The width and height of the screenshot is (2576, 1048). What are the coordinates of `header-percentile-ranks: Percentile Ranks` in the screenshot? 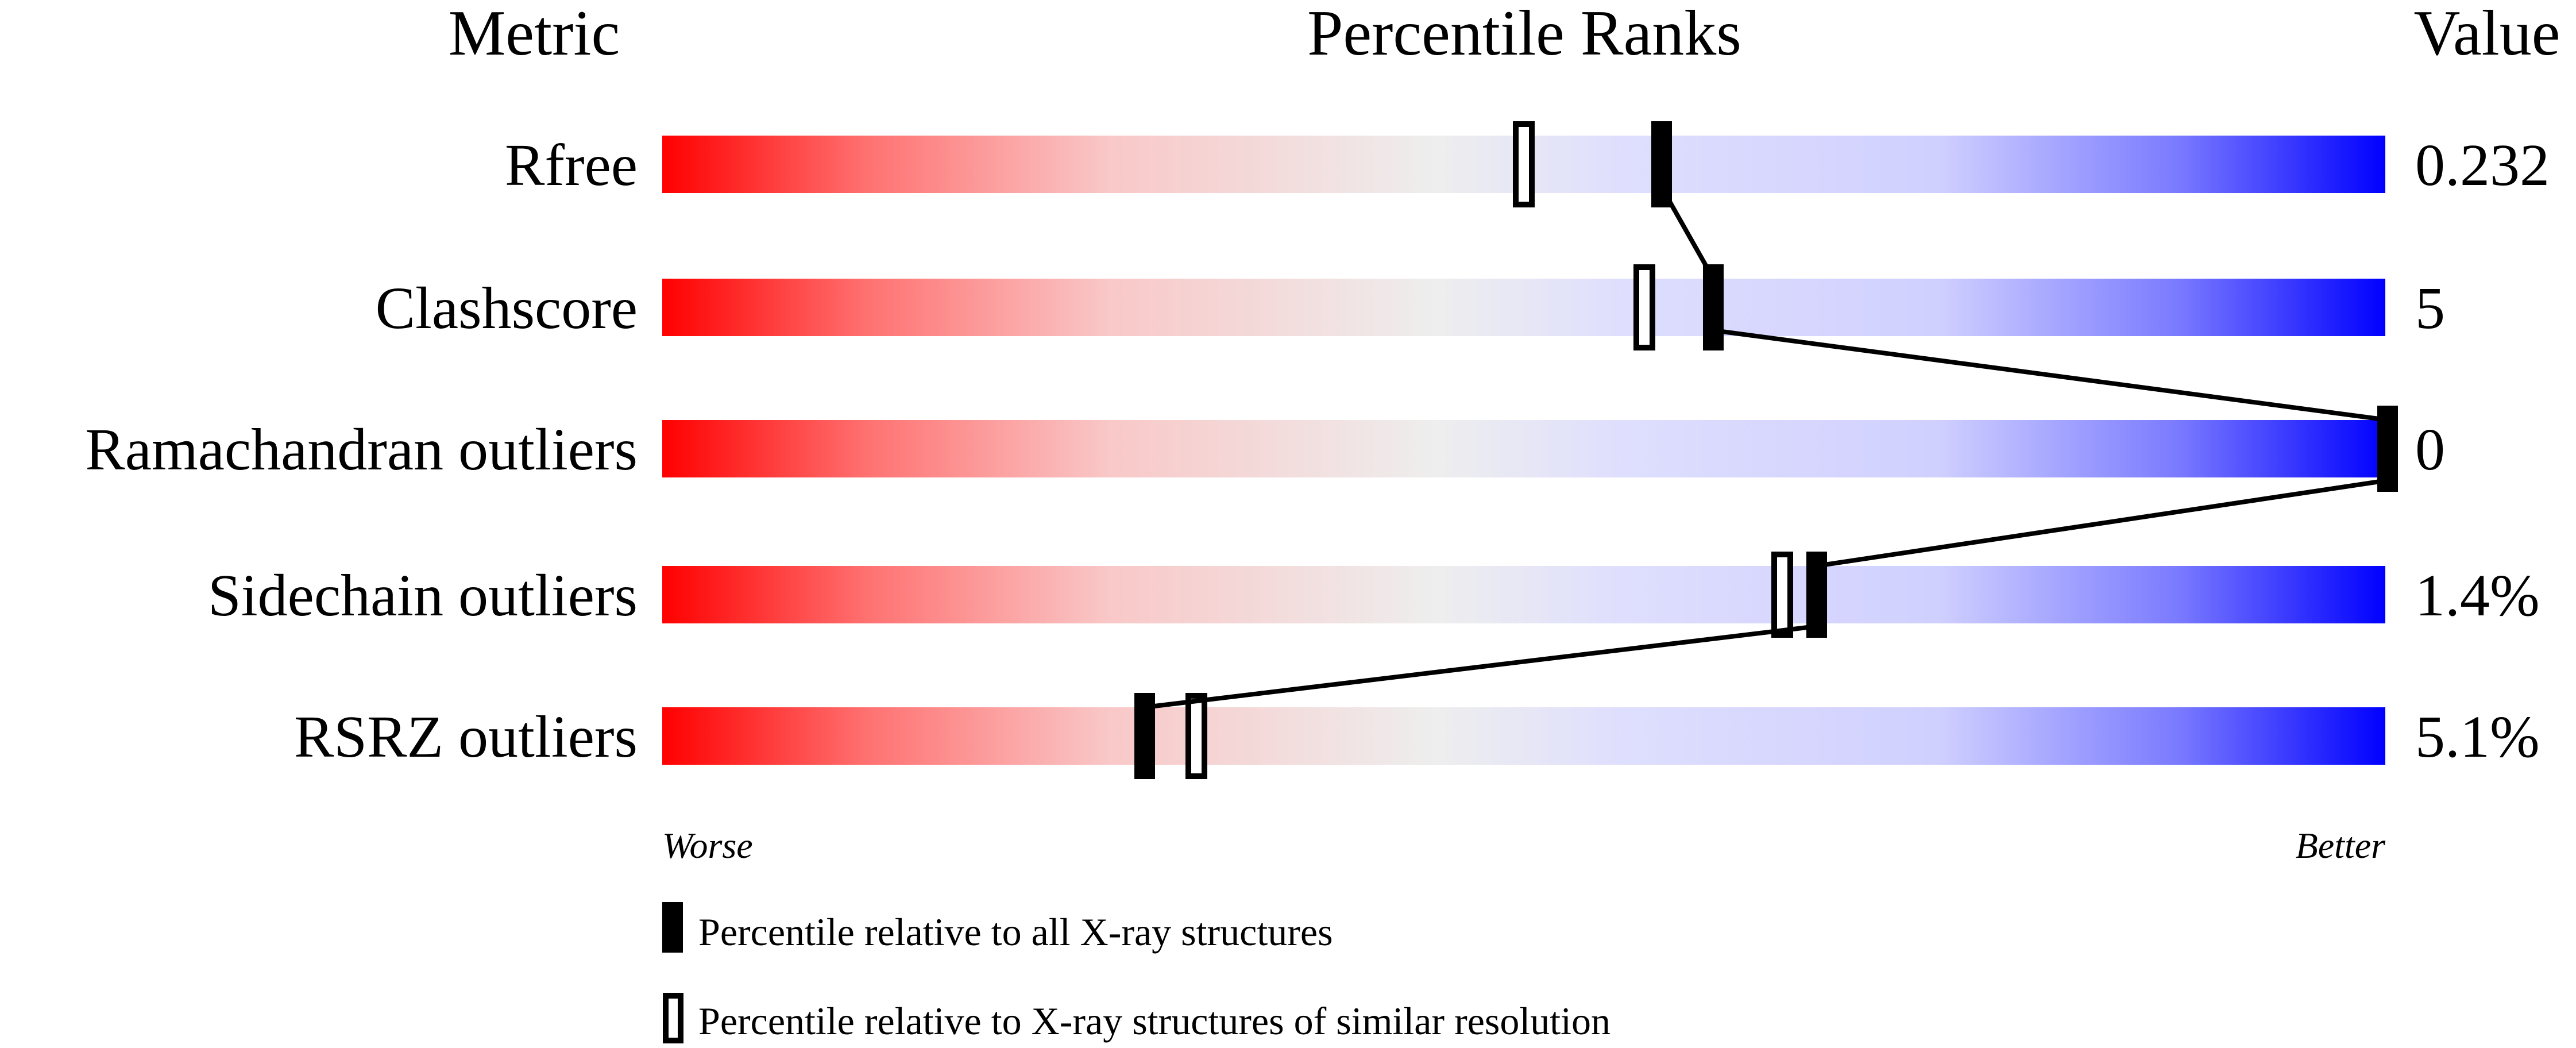 It's located at (1524, 34).